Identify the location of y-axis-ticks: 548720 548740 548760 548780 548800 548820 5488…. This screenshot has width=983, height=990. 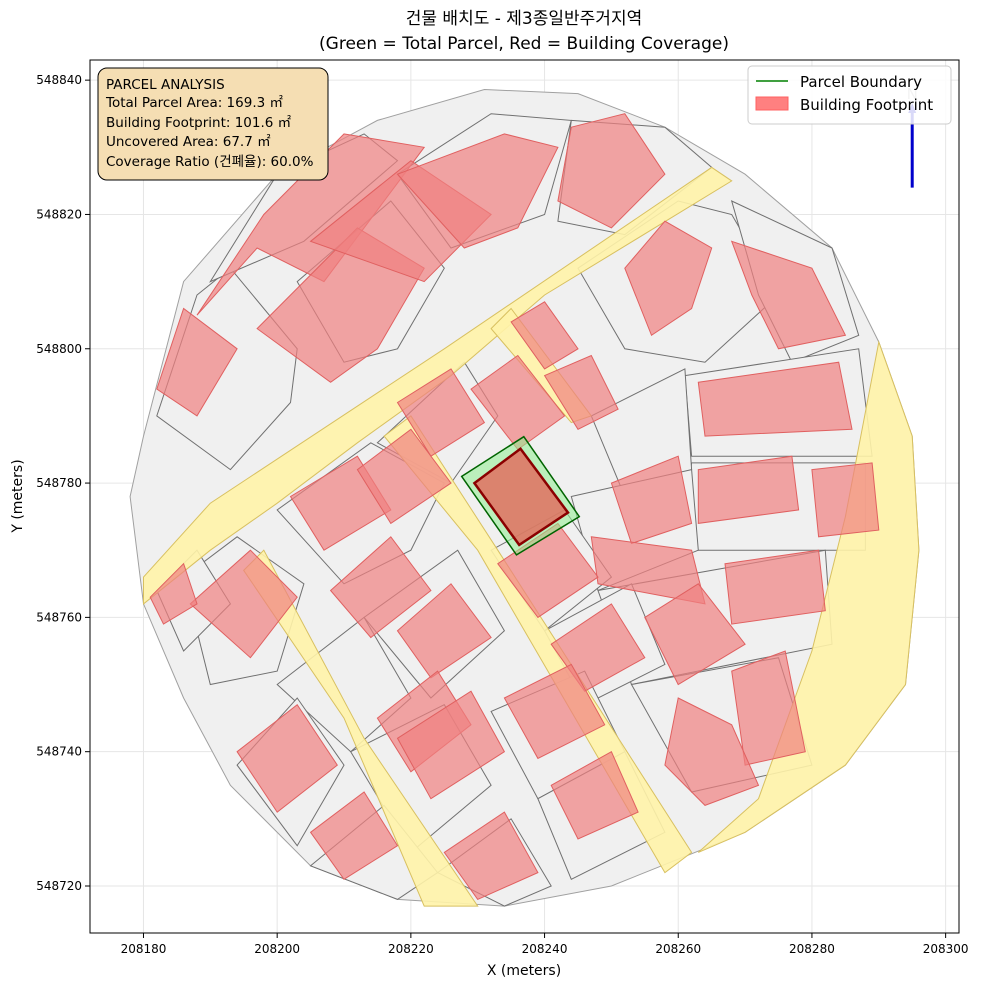
(63, 483).